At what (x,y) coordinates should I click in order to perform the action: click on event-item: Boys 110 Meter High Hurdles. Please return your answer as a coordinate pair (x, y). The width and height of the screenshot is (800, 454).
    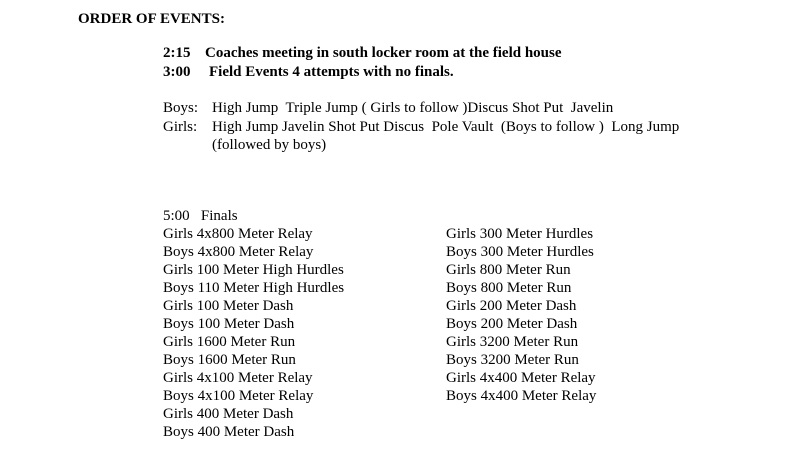
    Looking at the image, I should click on (254, 288).